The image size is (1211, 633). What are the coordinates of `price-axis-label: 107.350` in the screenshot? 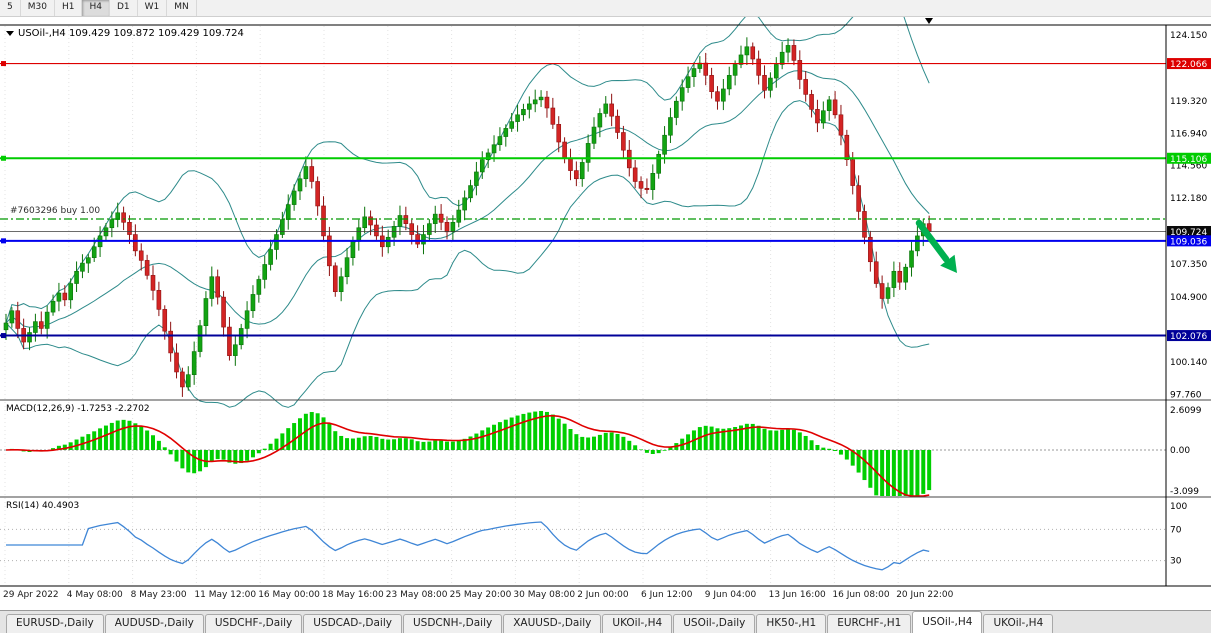 It's located at (1188, 265).